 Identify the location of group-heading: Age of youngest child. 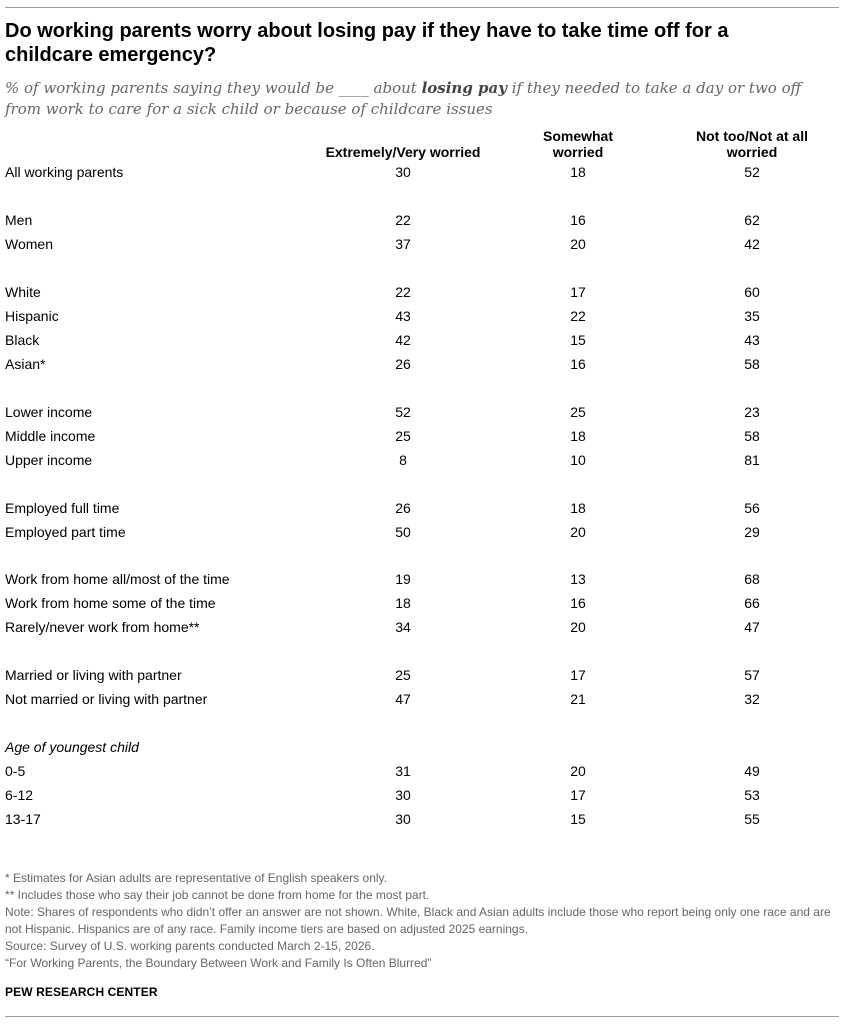
(422, 747).